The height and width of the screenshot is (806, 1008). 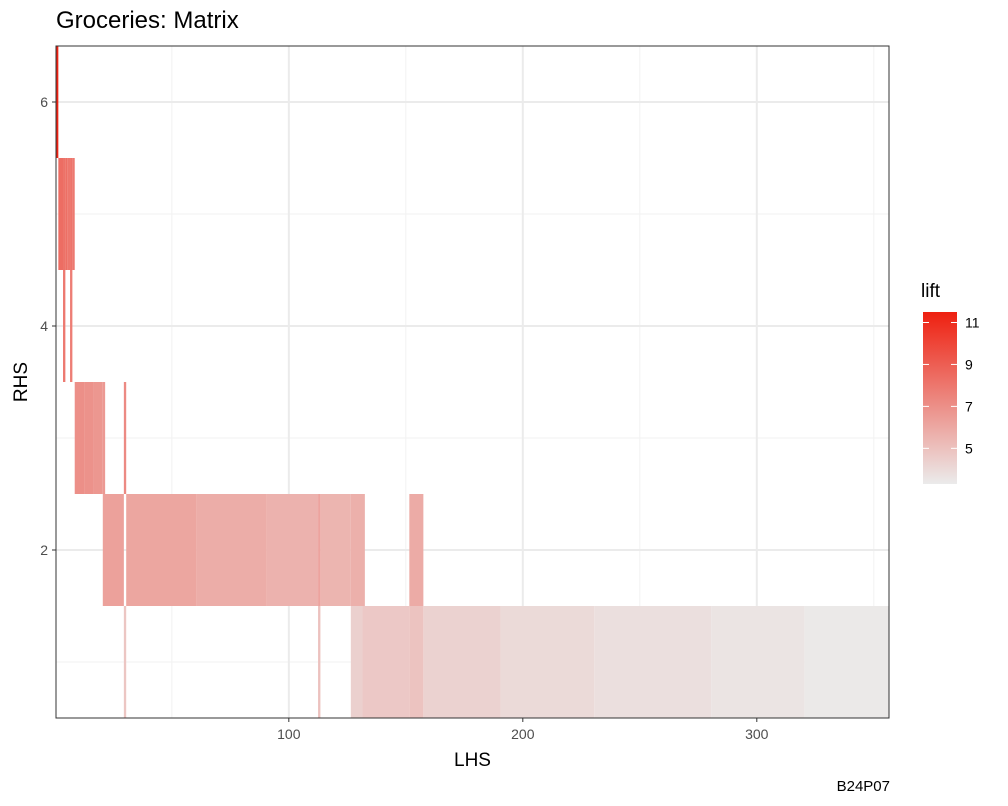 I want to click on legend: lift 5 7 9 11, so click(x=950, y=382).